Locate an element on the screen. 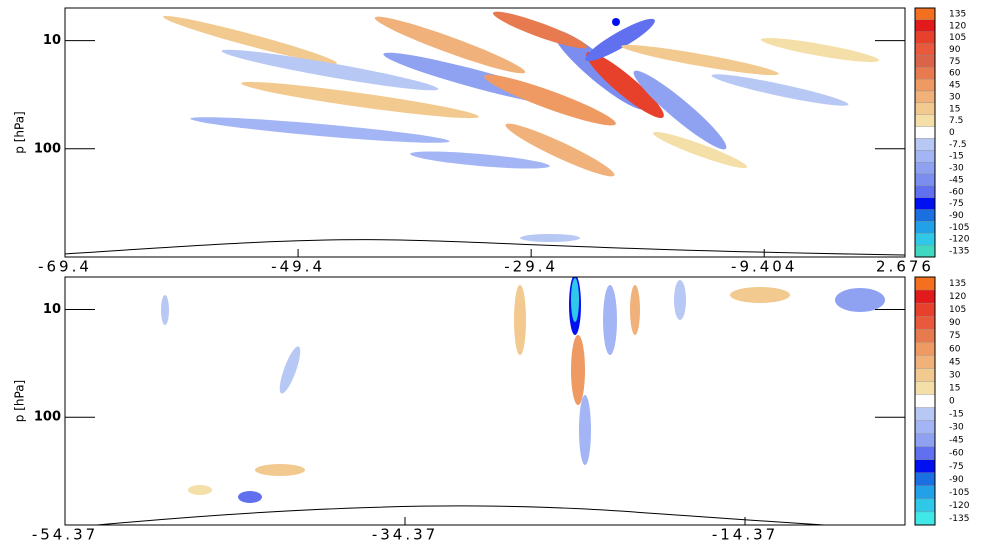  x-tick-label: -9.404 is located at coordinates (764, 267).